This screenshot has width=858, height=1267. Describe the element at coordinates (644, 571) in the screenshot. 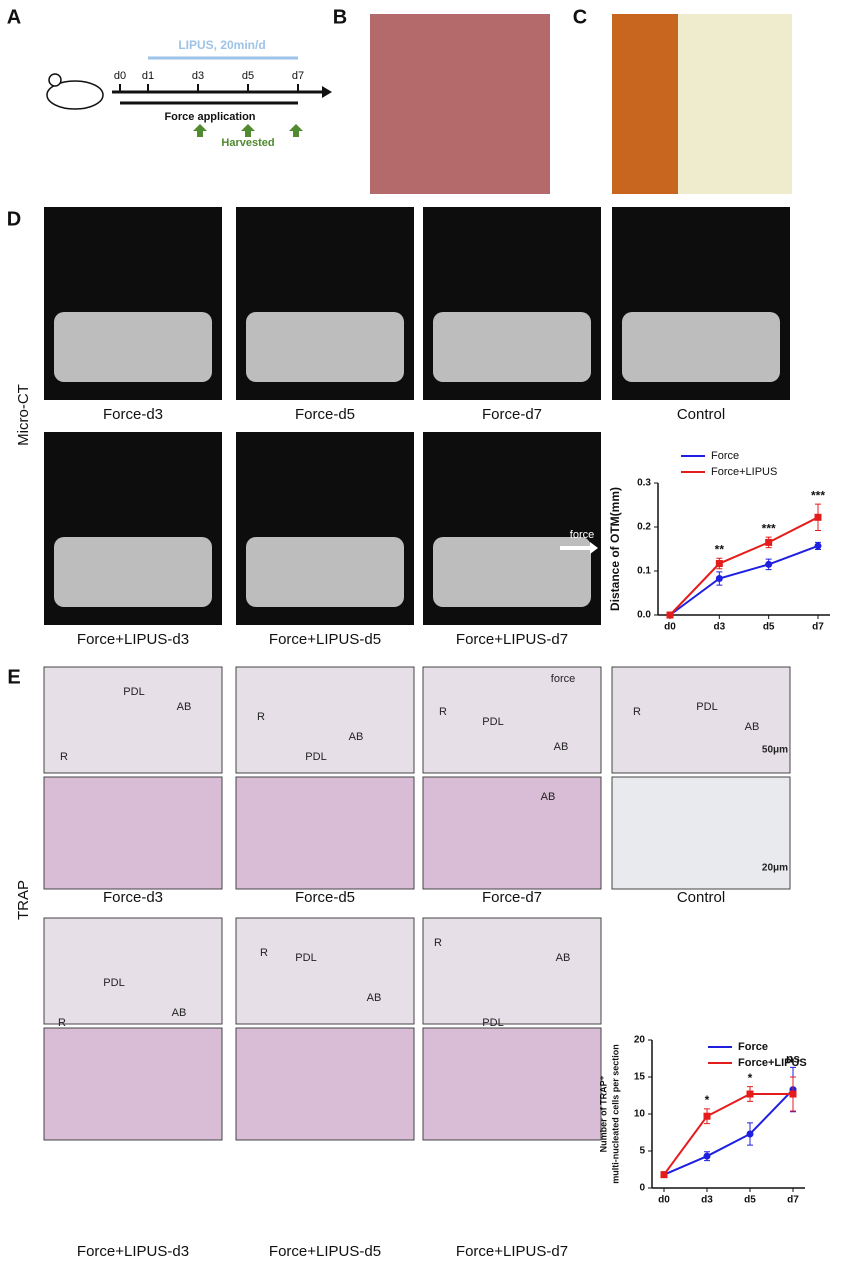

I see `y-tick-label: 0.1` at that location.